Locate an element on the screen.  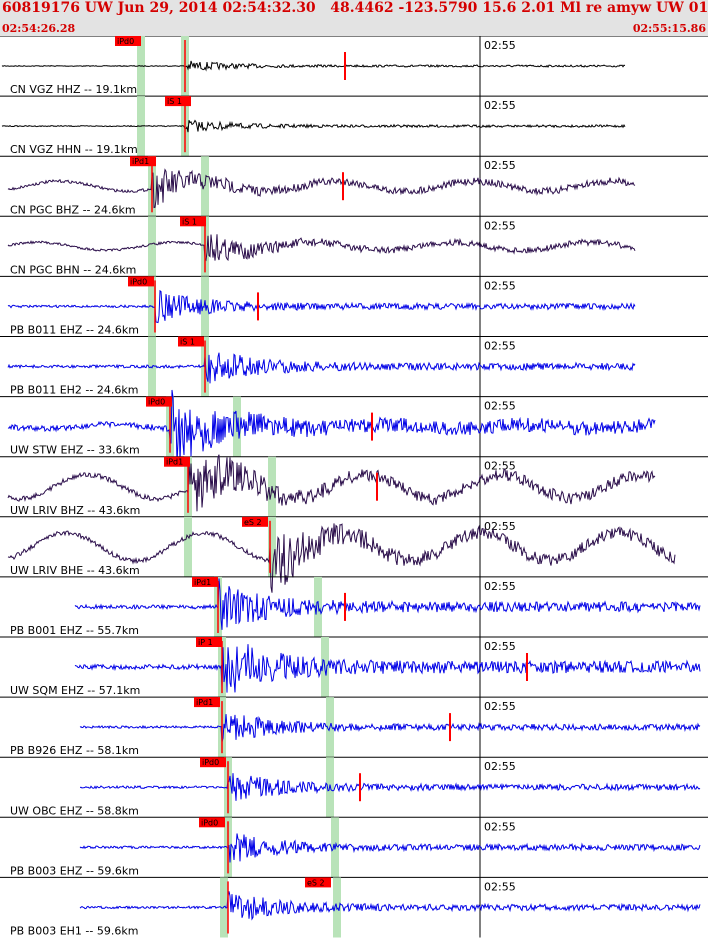
station-label: CN VGZ HHN -- 19.1km is located at coordinates (74, 149).